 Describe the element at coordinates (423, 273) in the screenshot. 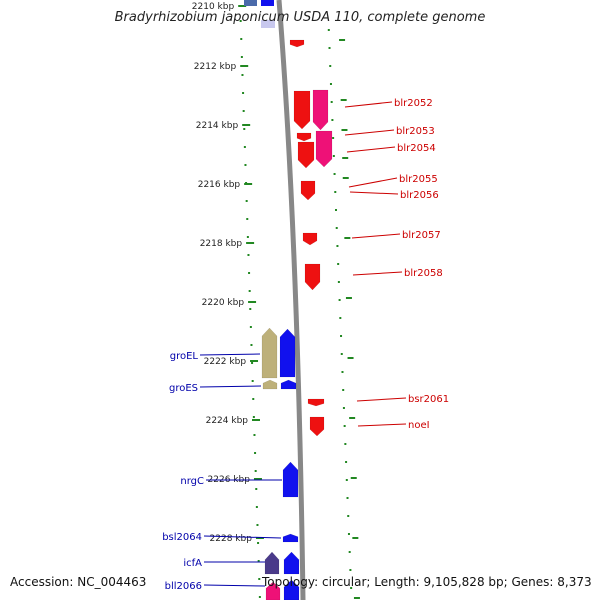

I see `forward-gene-label: blr2058` at that location.